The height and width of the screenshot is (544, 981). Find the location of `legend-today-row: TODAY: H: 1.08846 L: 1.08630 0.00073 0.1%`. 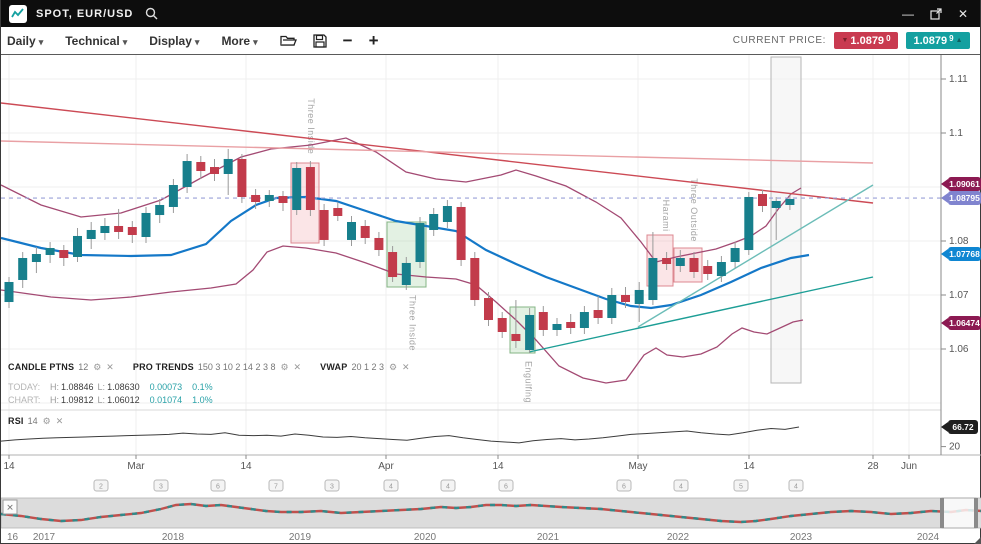

legend-today-row: TODAY: H: 1.08846 L: 1.08630 0.00073 0.1% is located at coordinates (110, 387).